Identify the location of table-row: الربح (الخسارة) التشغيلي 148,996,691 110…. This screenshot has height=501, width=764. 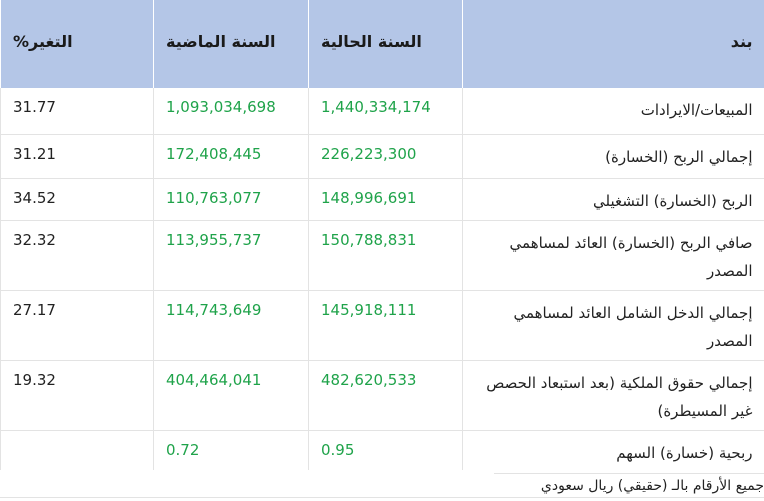
(382, 199).